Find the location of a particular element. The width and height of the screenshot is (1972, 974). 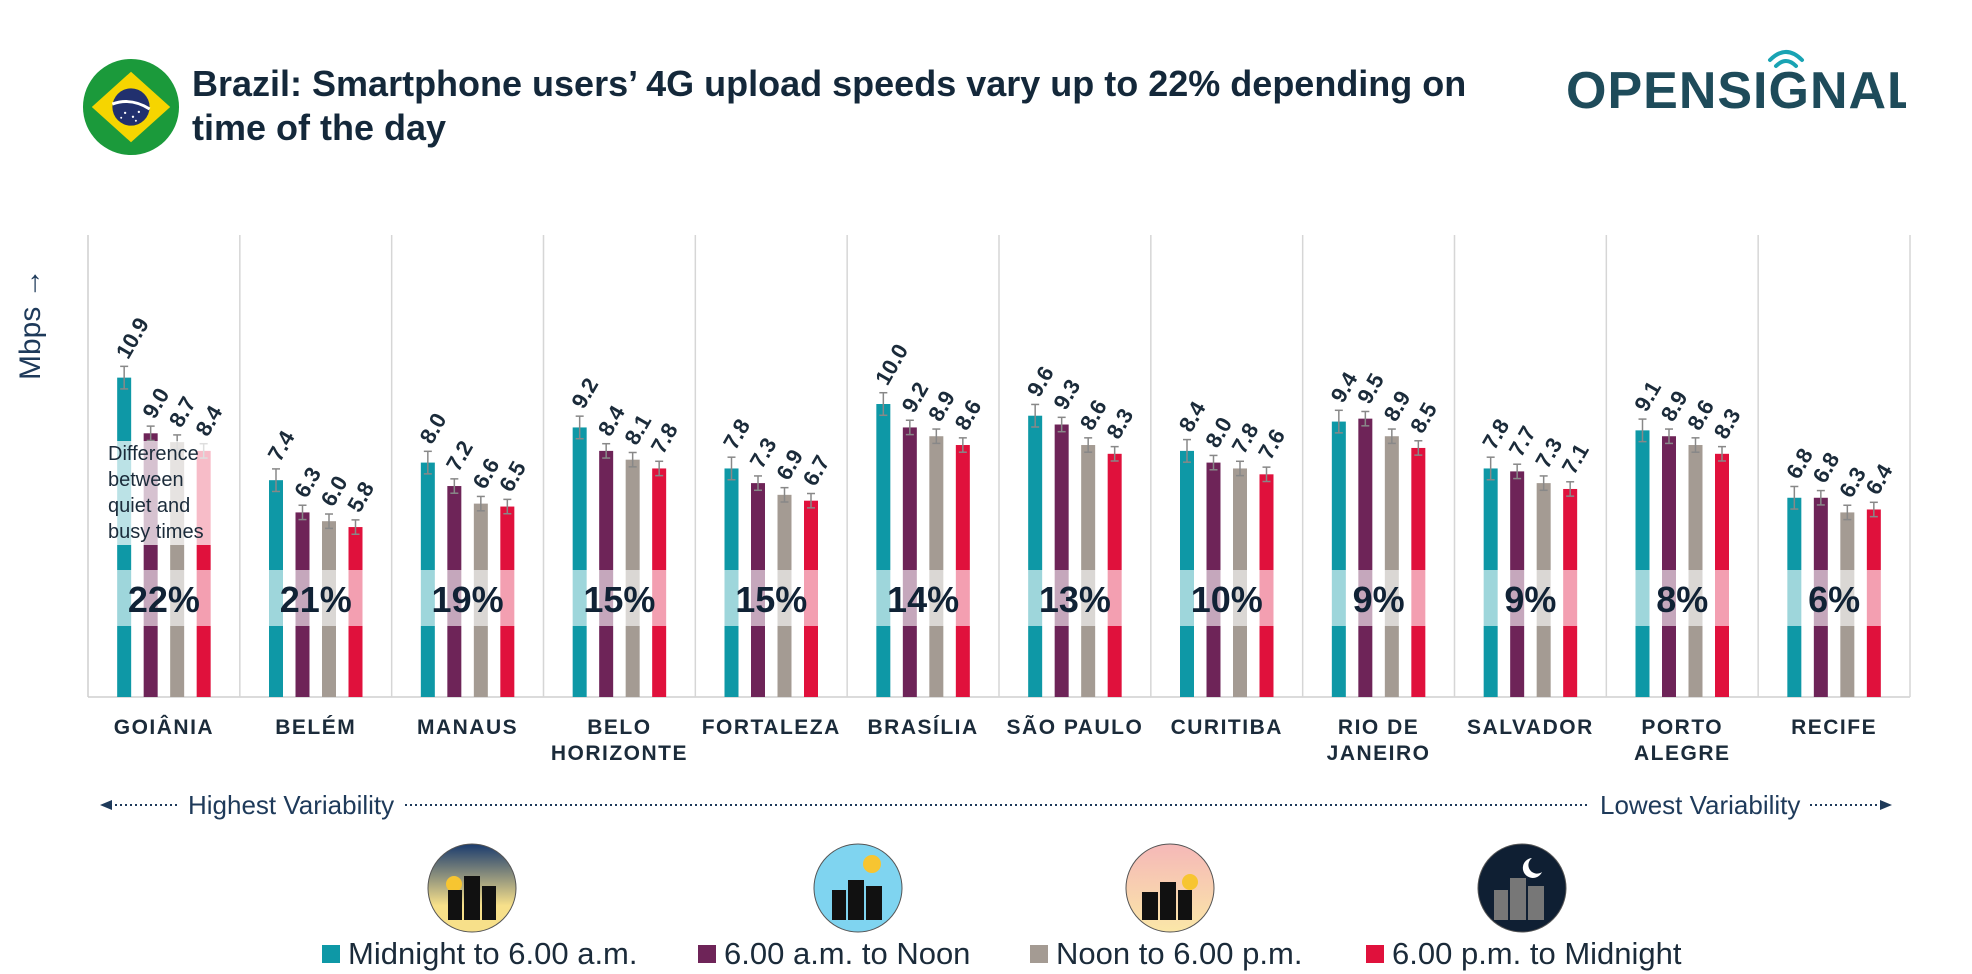

brazil-flag-icon is located at coordinates (131, 107).